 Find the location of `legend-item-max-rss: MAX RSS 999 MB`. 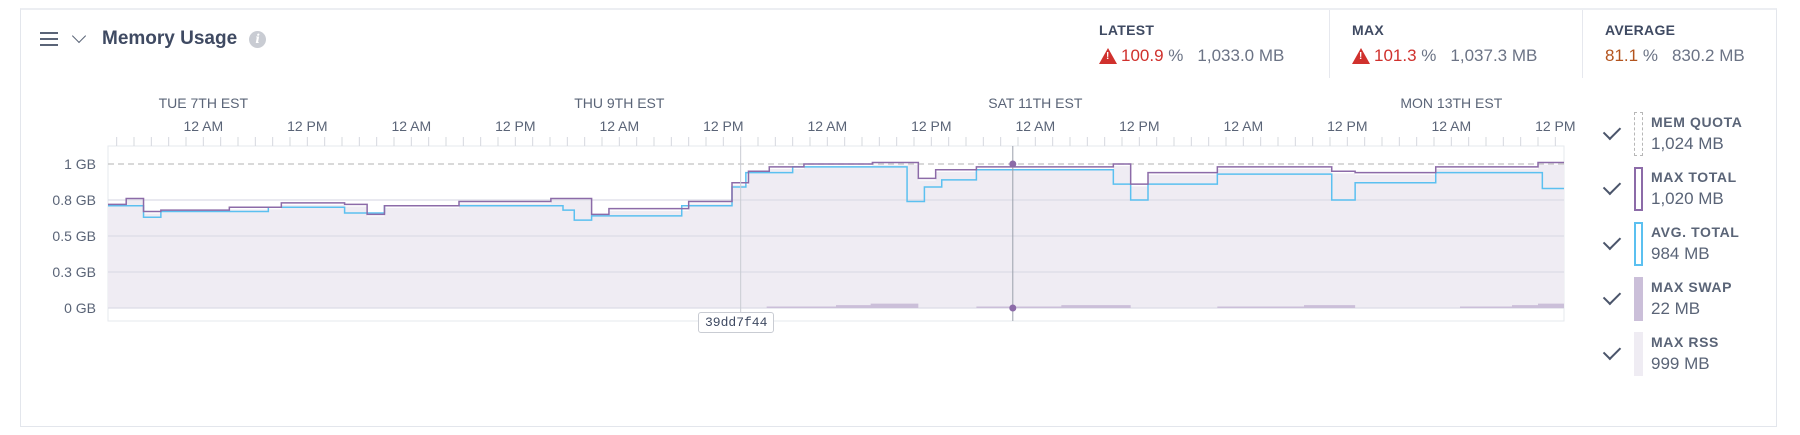

legend-item-max-rss: MAX RSS 999 MB is located at coordinates (1659, 354).